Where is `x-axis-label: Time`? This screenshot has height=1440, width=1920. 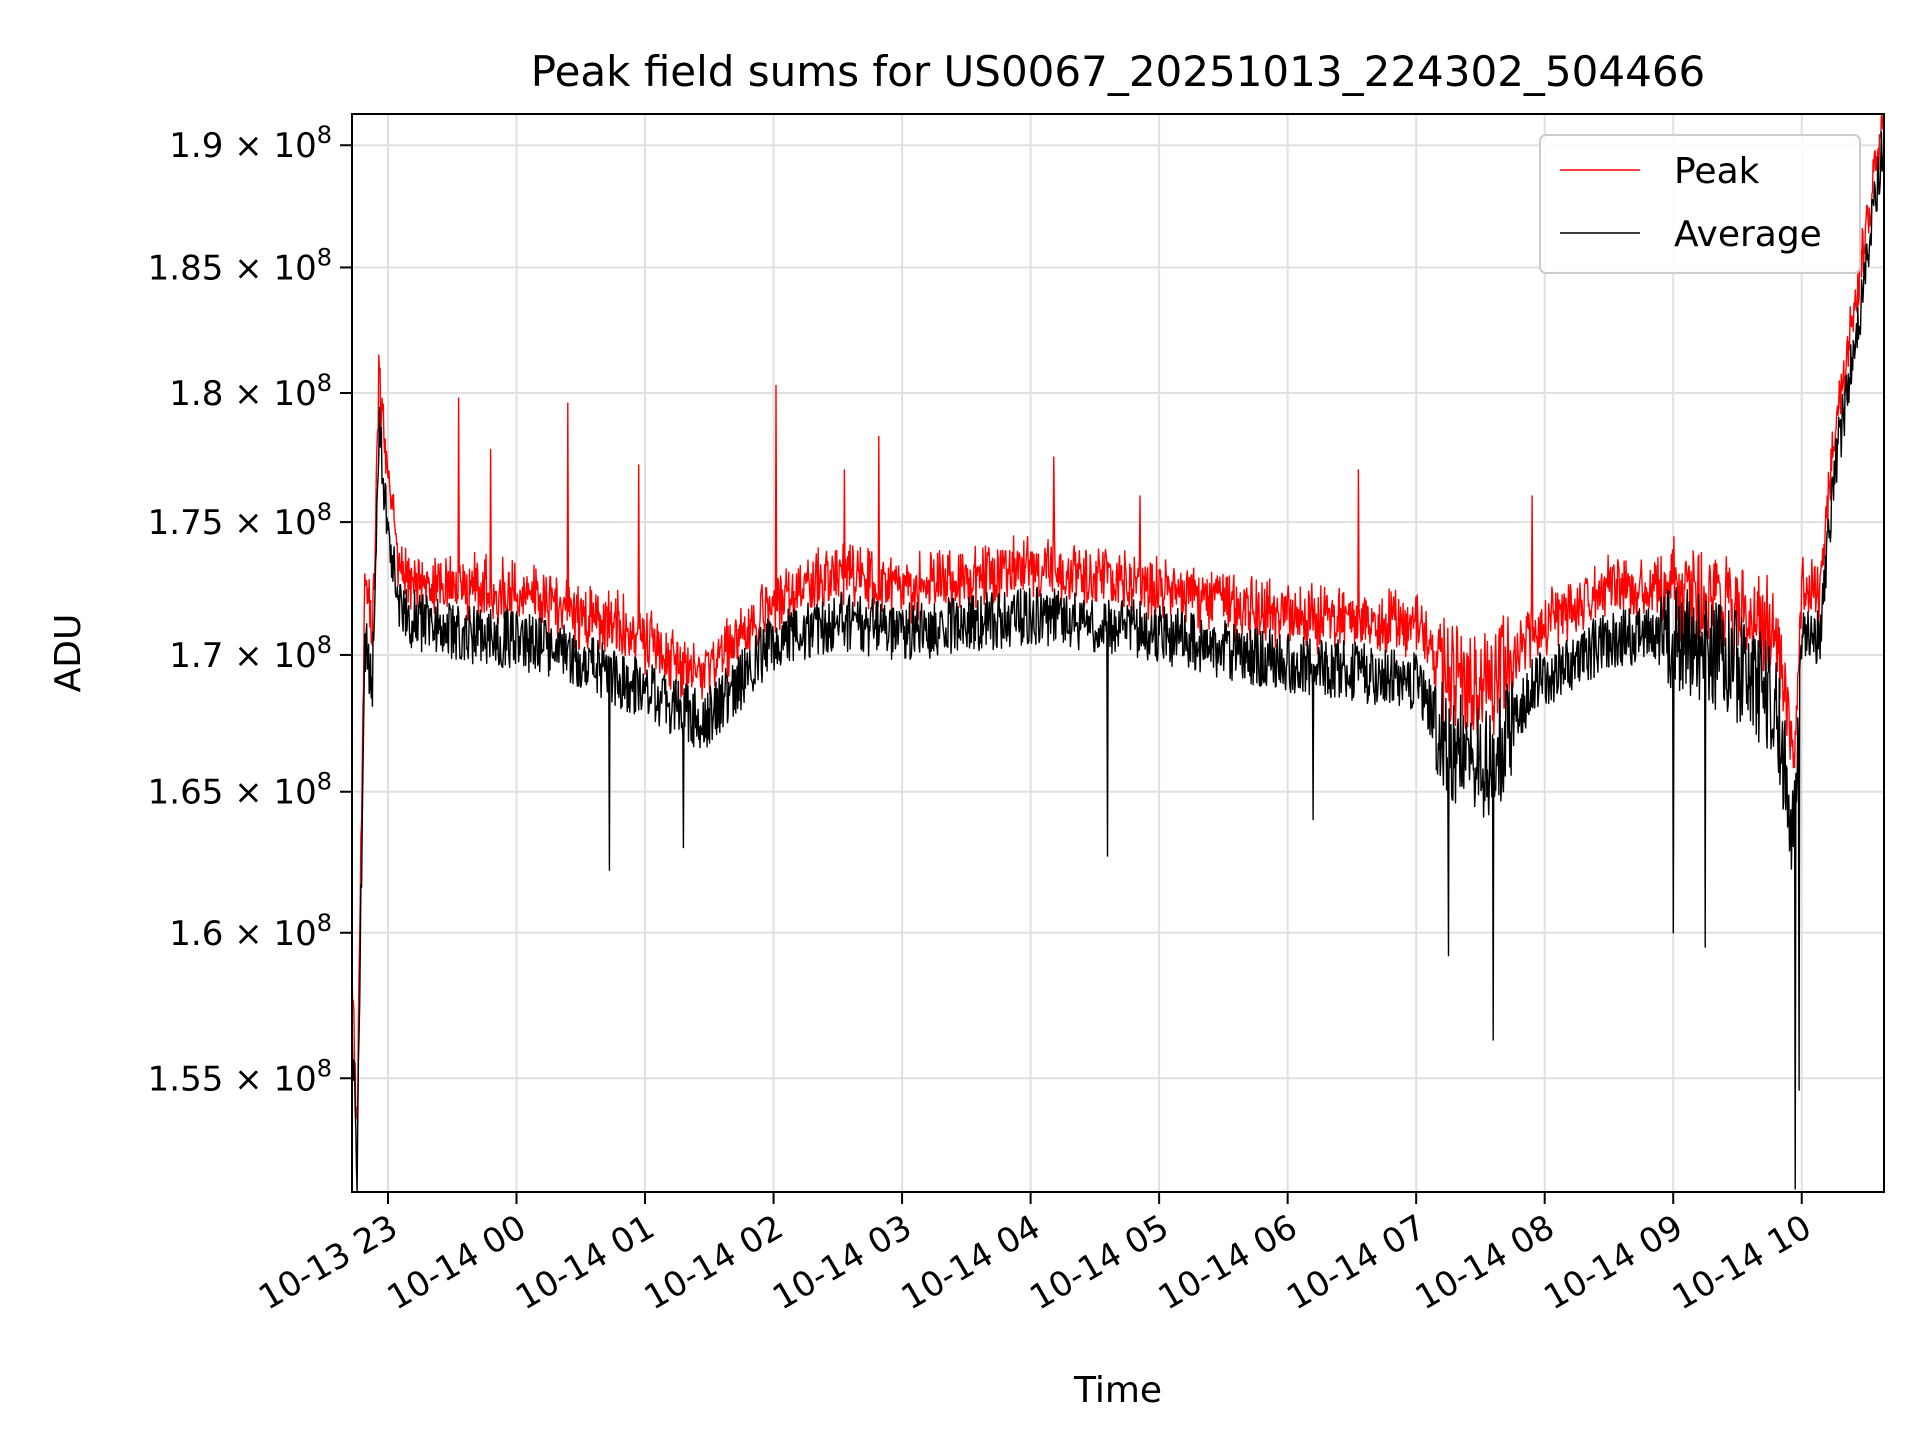
x-axis-label: Time is located at coordinates (1117, 1390).